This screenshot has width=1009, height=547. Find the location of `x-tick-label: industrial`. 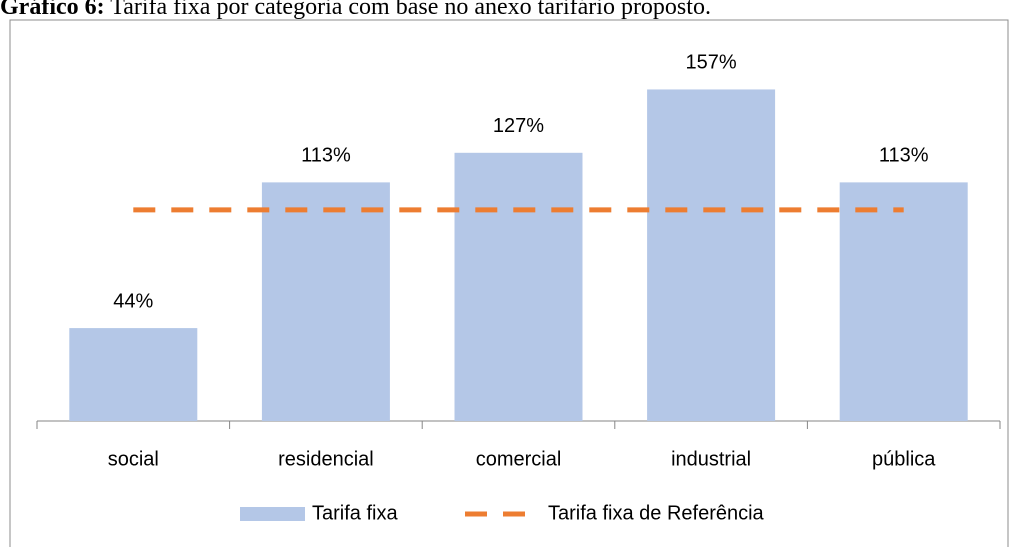

x-tick-label: industrial is located at coordinates (711, 459).